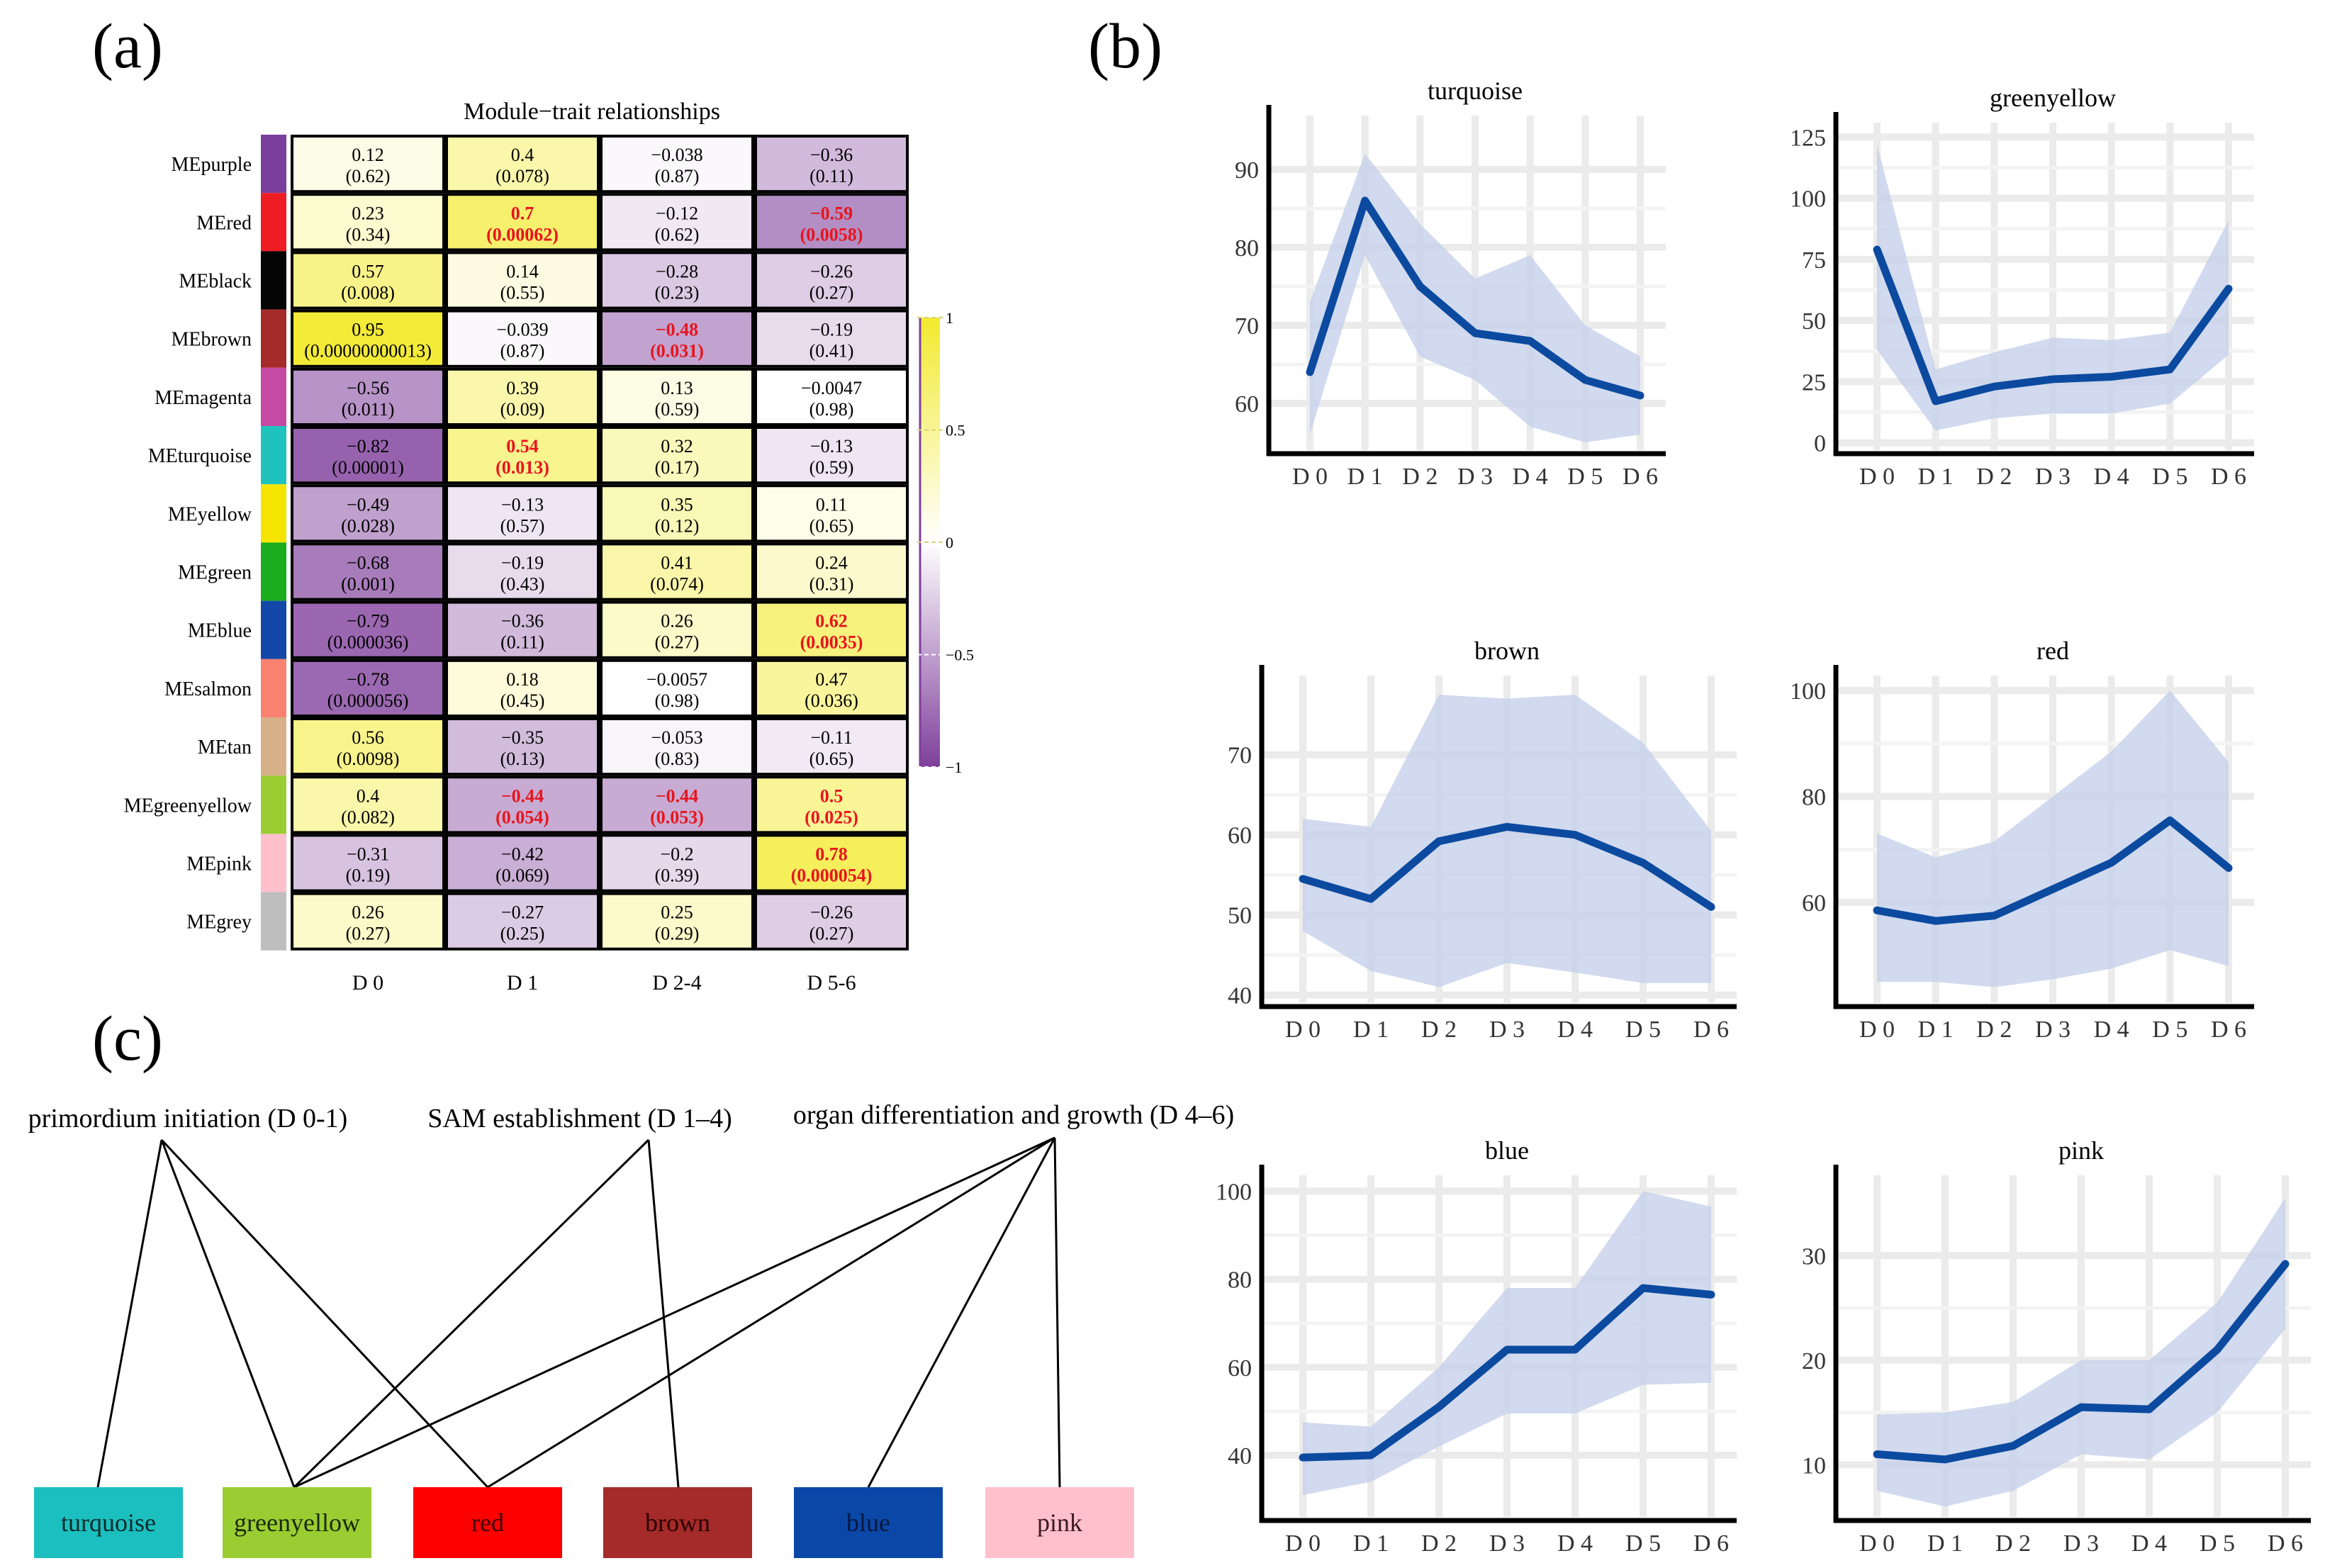 Image resolution: width=2325 pixels, height=1568 pixels. I want to click on cell-correlation: −0.35, so click(522, 737).